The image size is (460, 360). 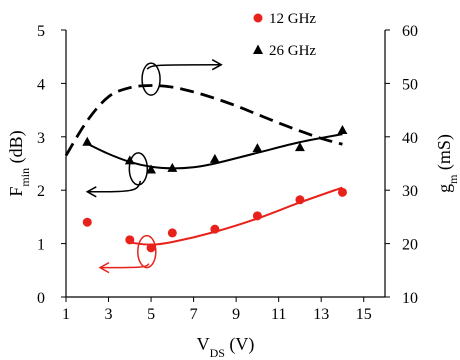 I want to click on y-left-tick-label: 5, so click(x=41, y=31).